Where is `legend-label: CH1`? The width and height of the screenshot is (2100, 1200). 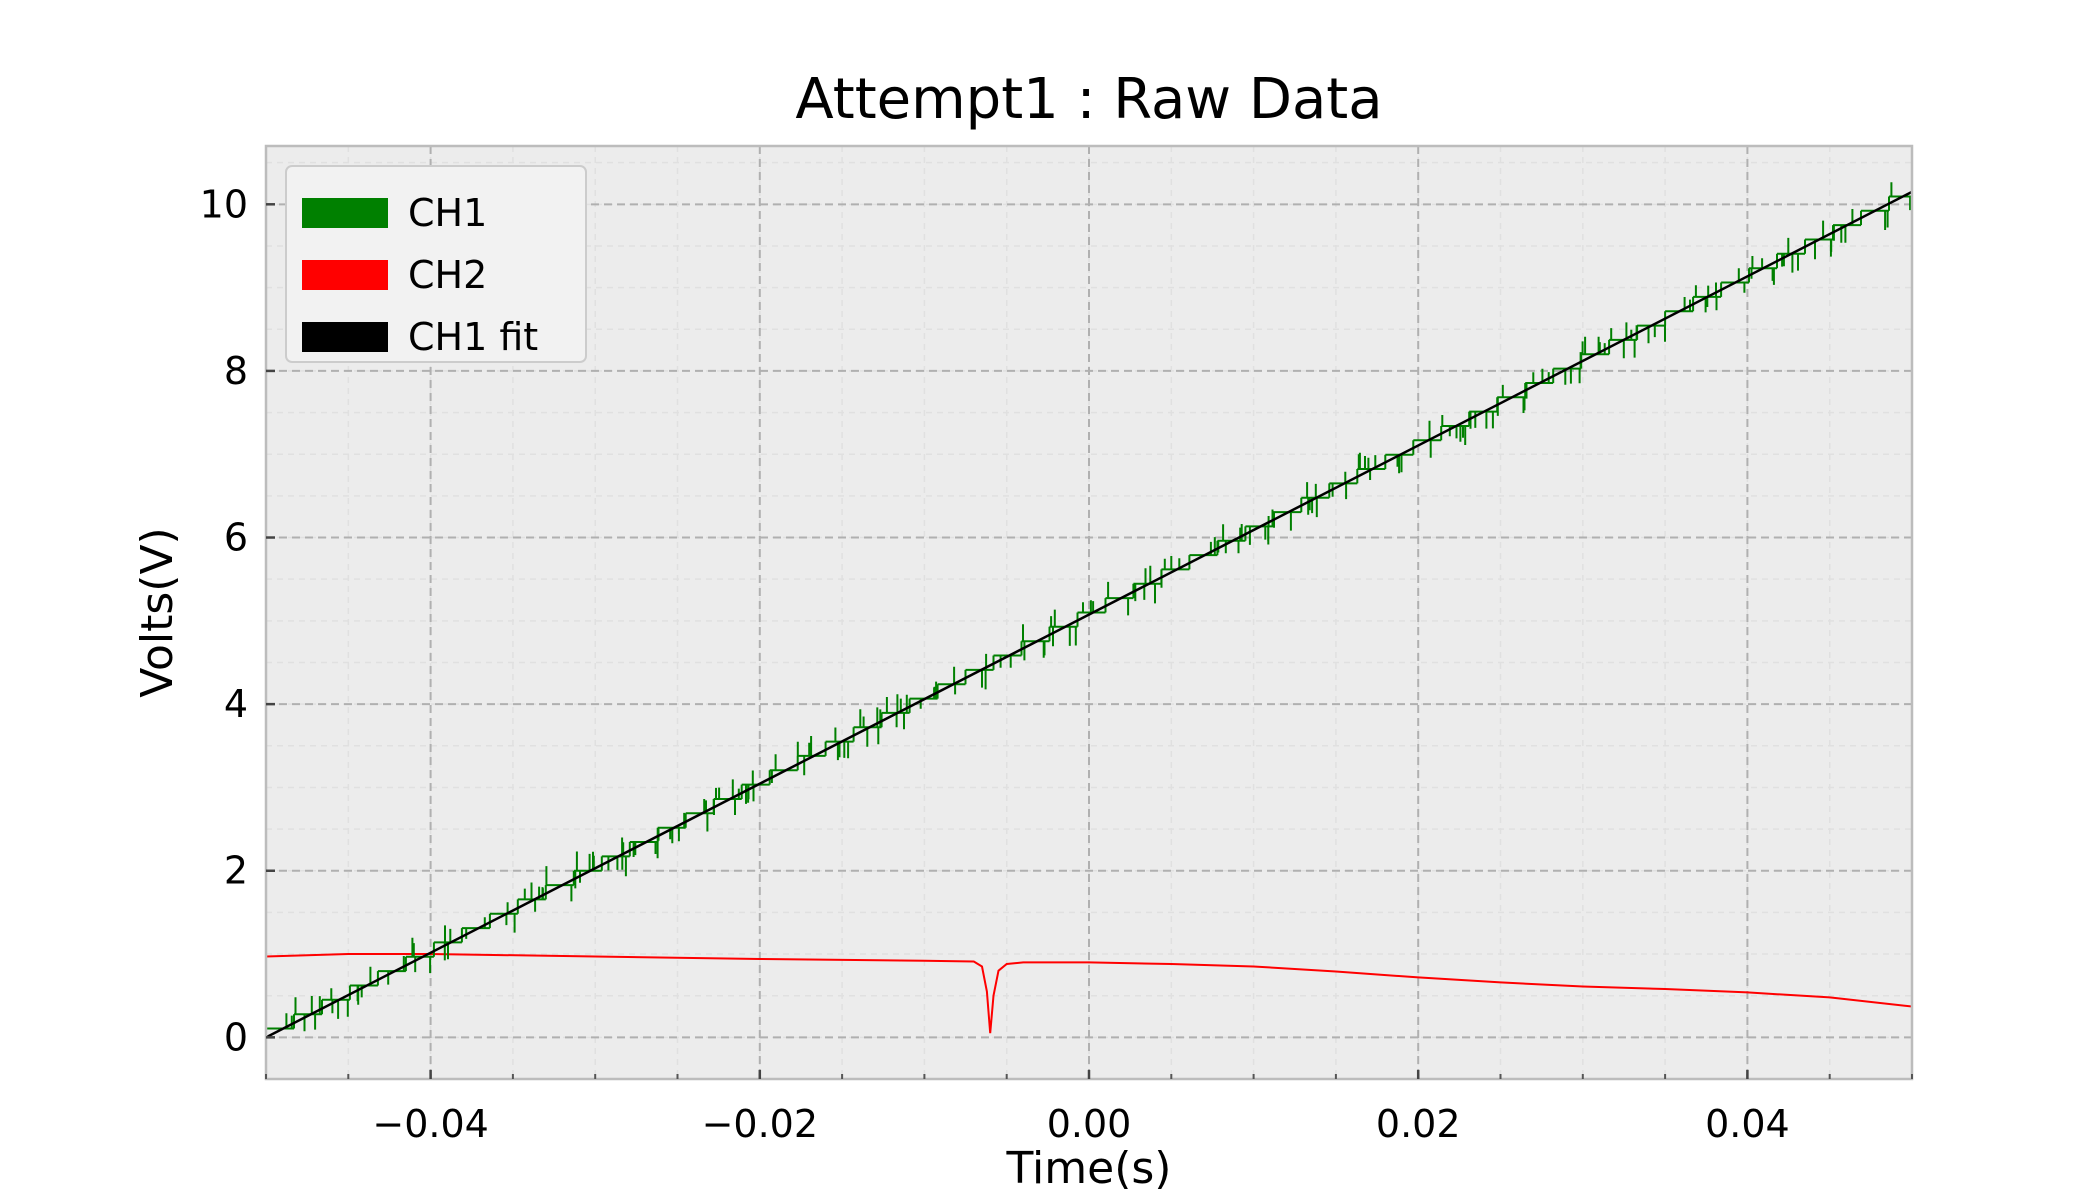 legend-label: CH1 is located at coordinates (447, 213).